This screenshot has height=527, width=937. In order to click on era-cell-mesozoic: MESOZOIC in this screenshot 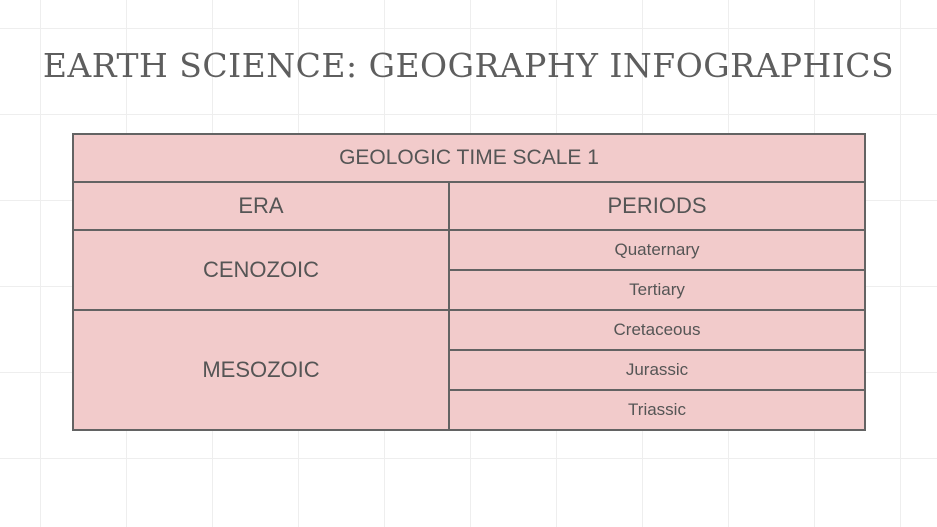, I will do `click(261, 370)`.